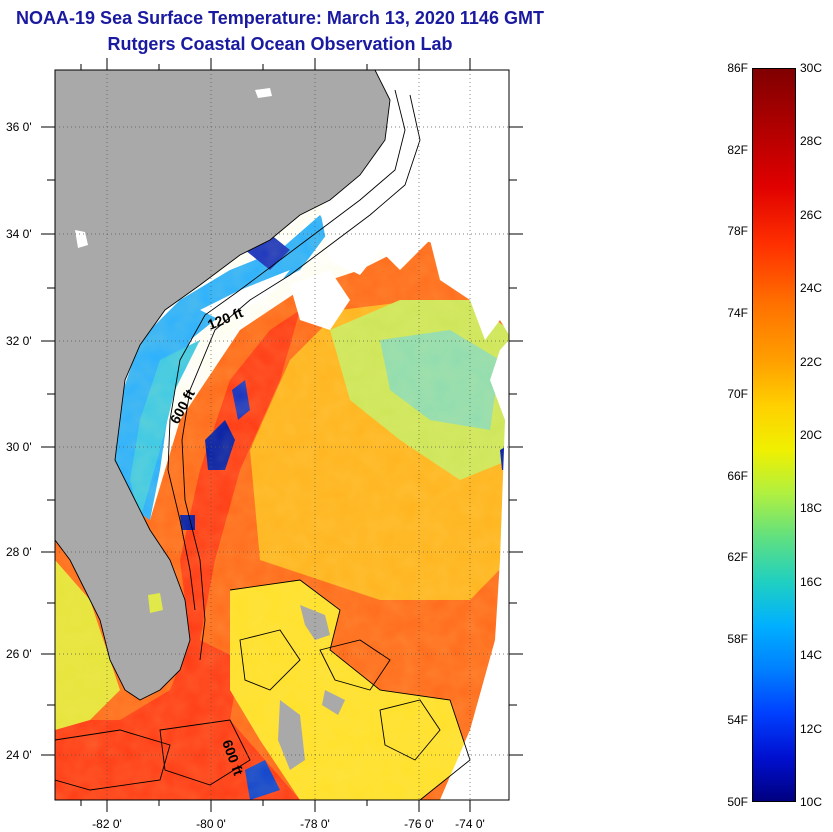  I want to click on lake-okeechobee, so click(155, 603).